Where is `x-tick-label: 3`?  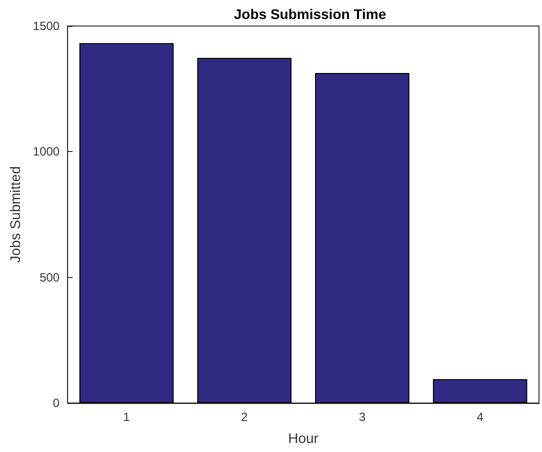 x-tick-label: 3 is located at coordinates (362, 417).